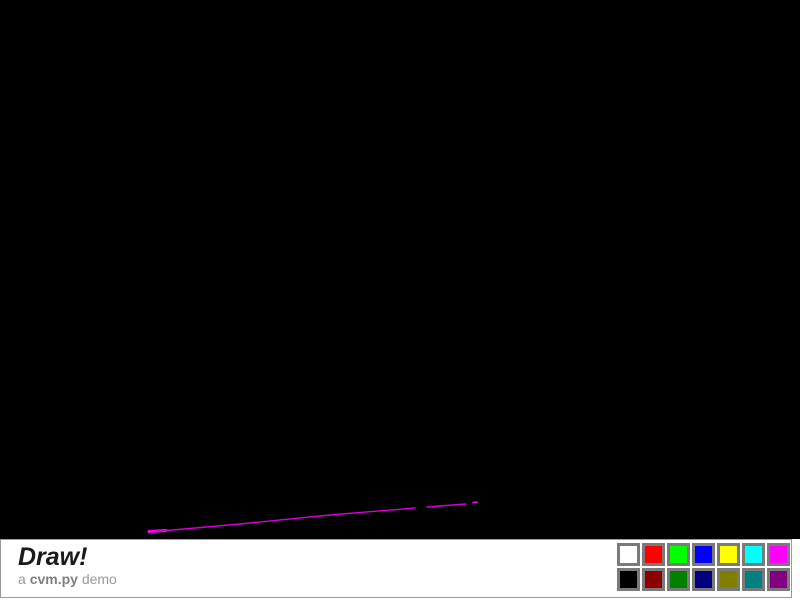 Image resolution: width=800 pixels, height=600 pixels. What do you see at coordinates (778, 554) in the screenshot?
I see `color-swatch-magenta` at bounding box center [778, 554].